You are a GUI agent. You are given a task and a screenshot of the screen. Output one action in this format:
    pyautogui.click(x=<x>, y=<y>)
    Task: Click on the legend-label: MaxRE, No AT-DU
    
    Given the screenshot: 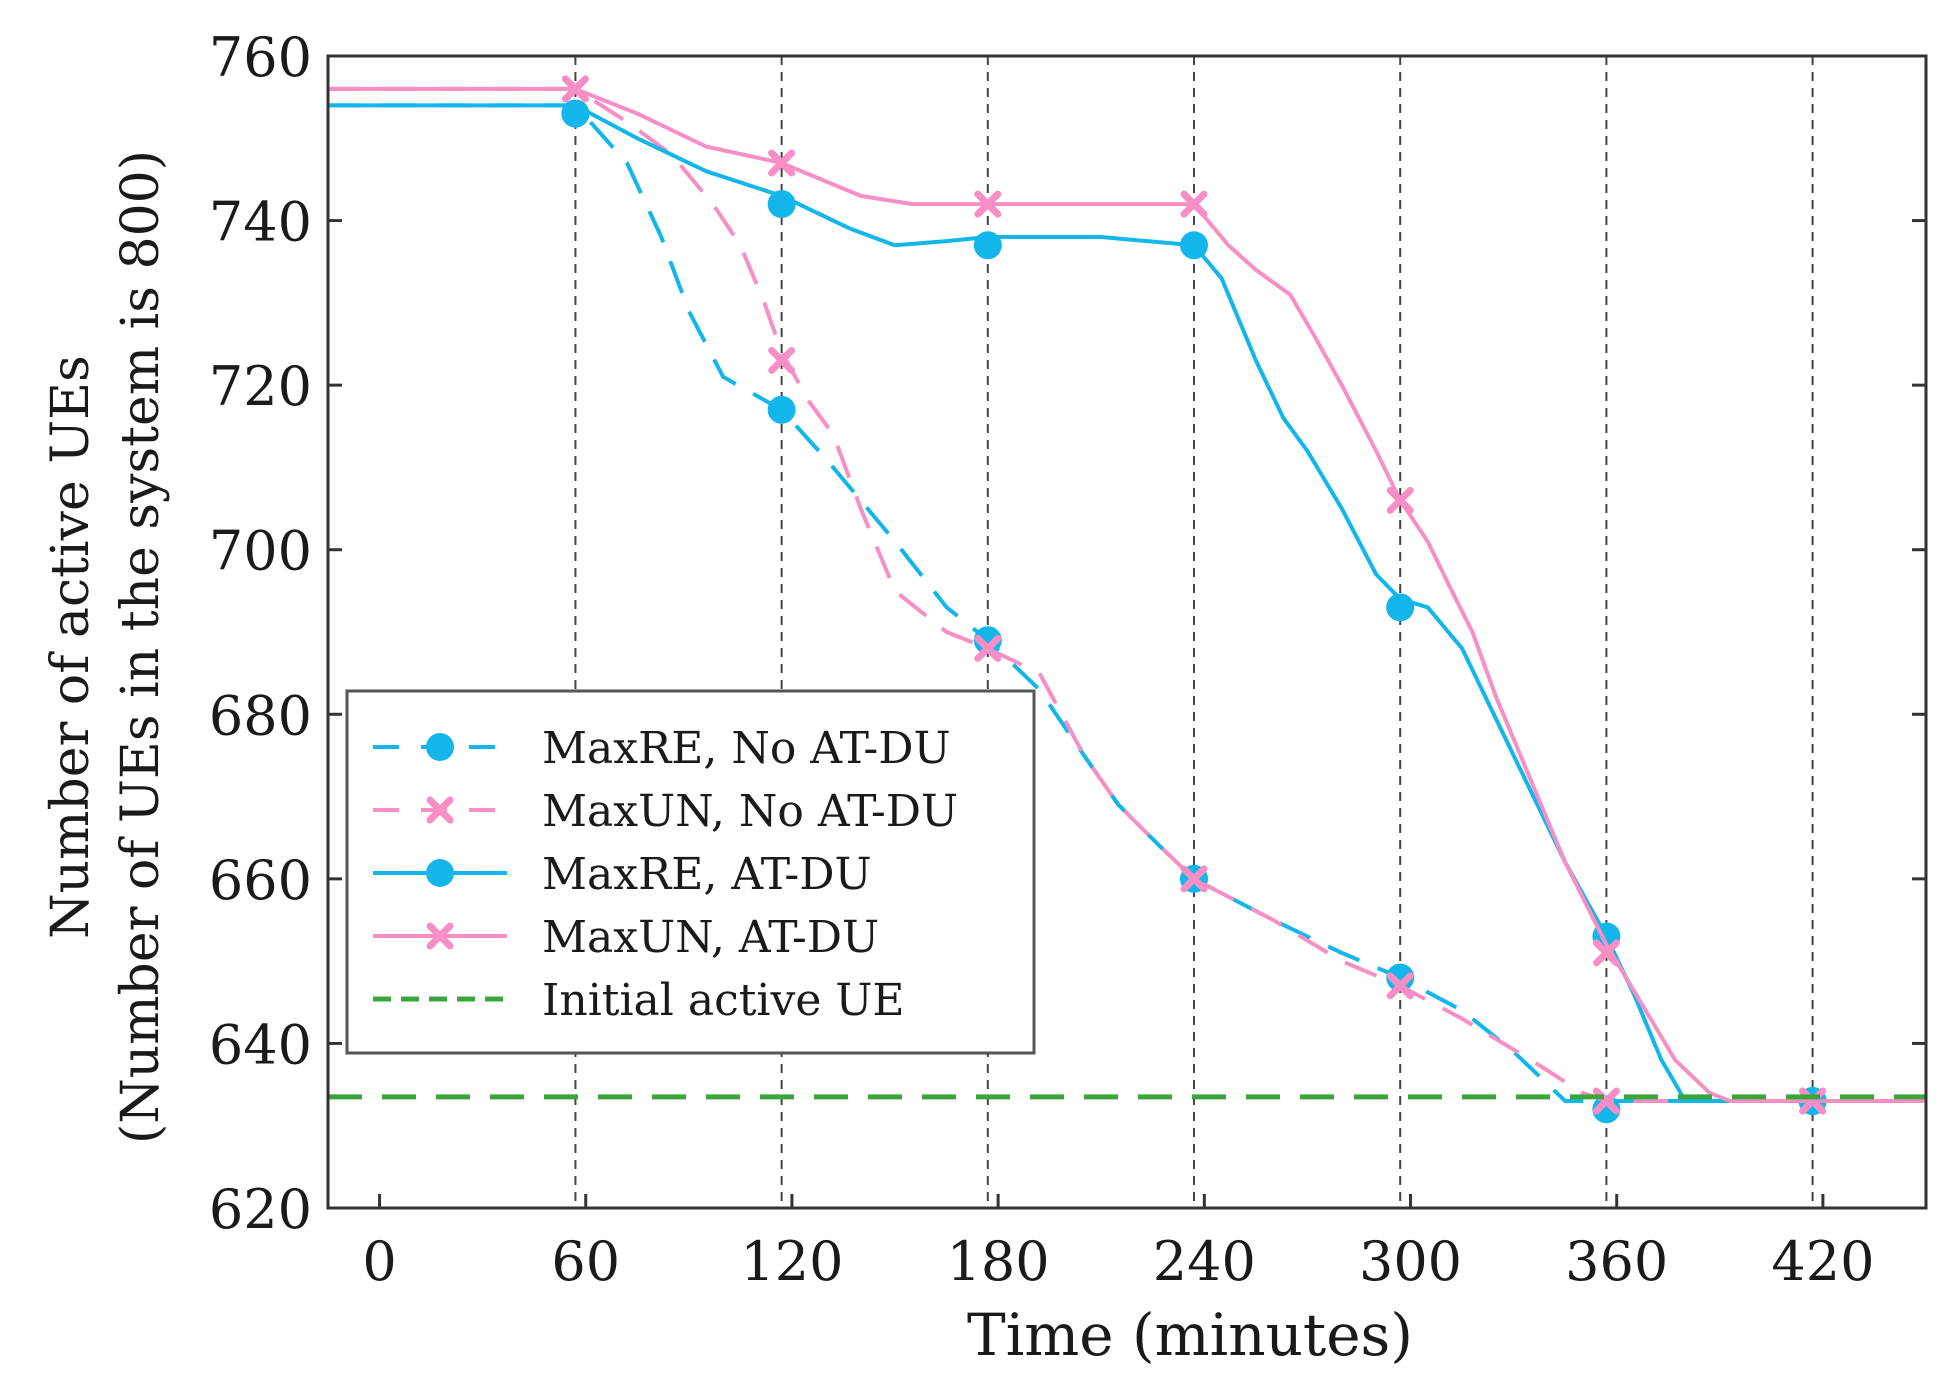 What is the action you would take?
    pyautogui.click(x=746, y=748)
    